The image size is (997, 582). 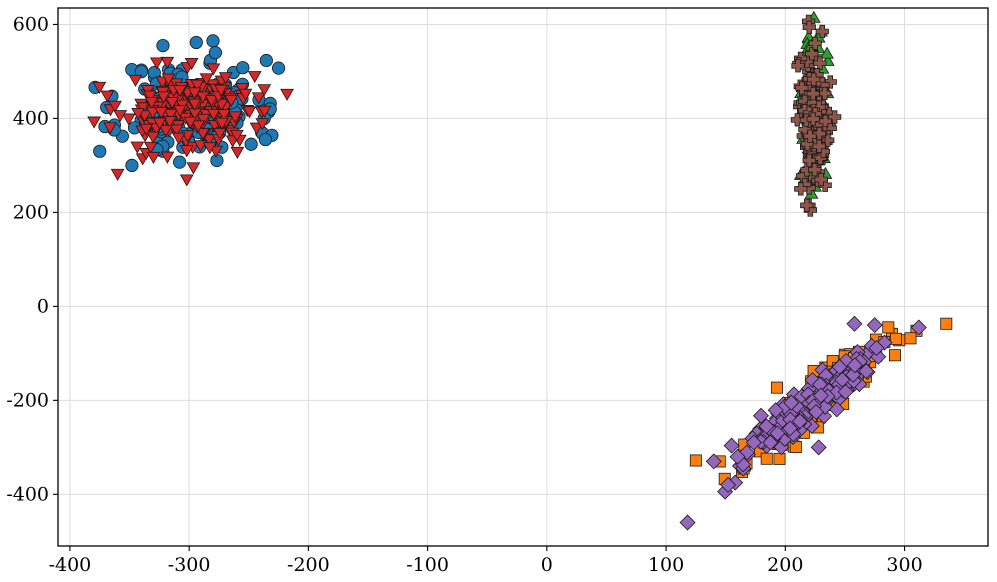 I want to click on x-tick-label: -300, so click(x=189, y=565).